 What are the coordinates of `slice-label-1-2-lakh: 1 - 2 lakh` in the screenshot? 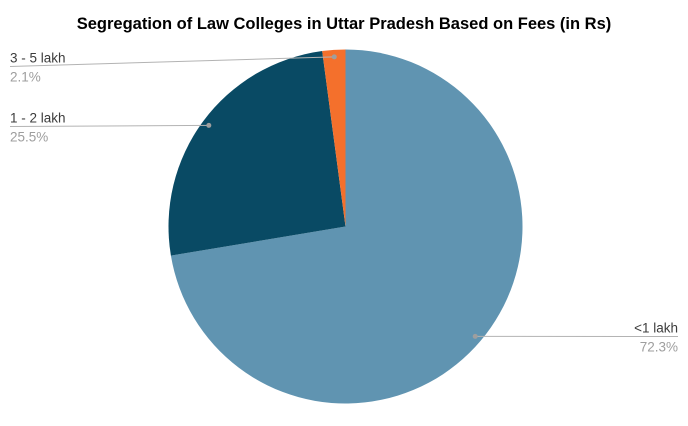 It's located at (38, 118).